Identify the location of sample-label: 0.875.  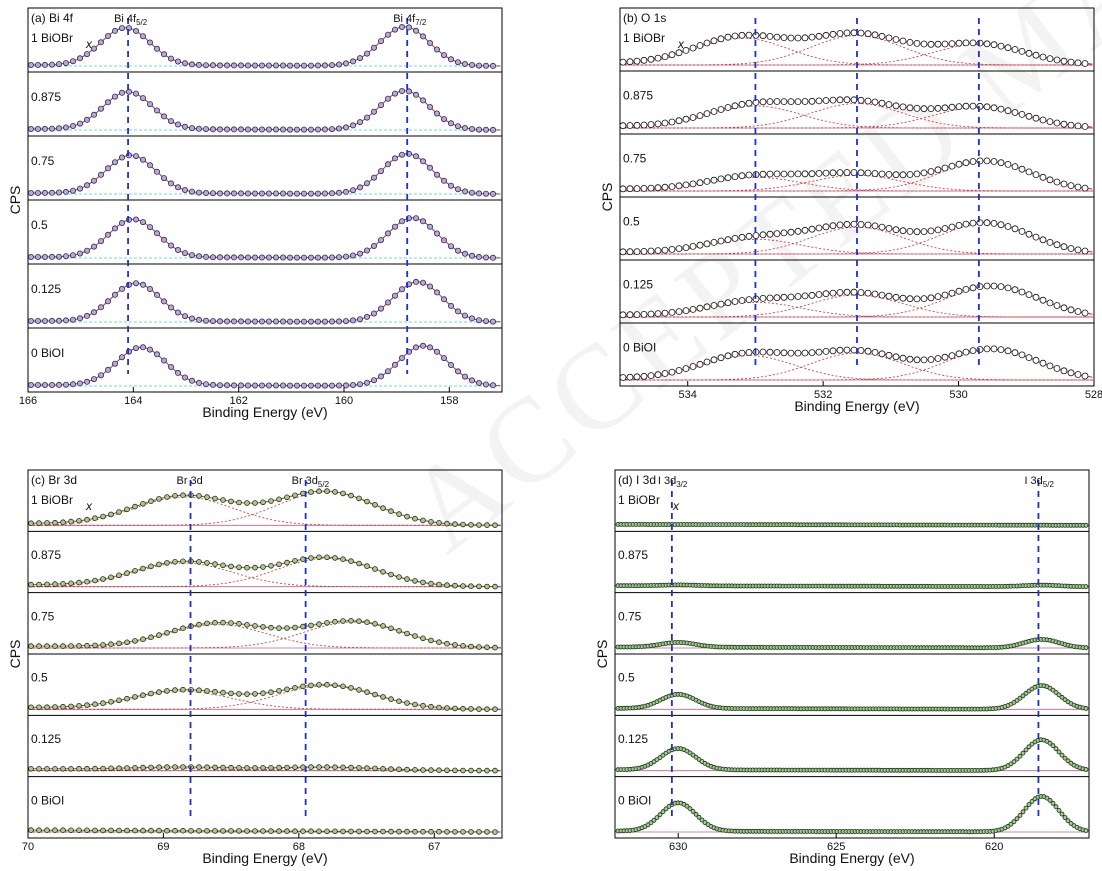
(638, 95).